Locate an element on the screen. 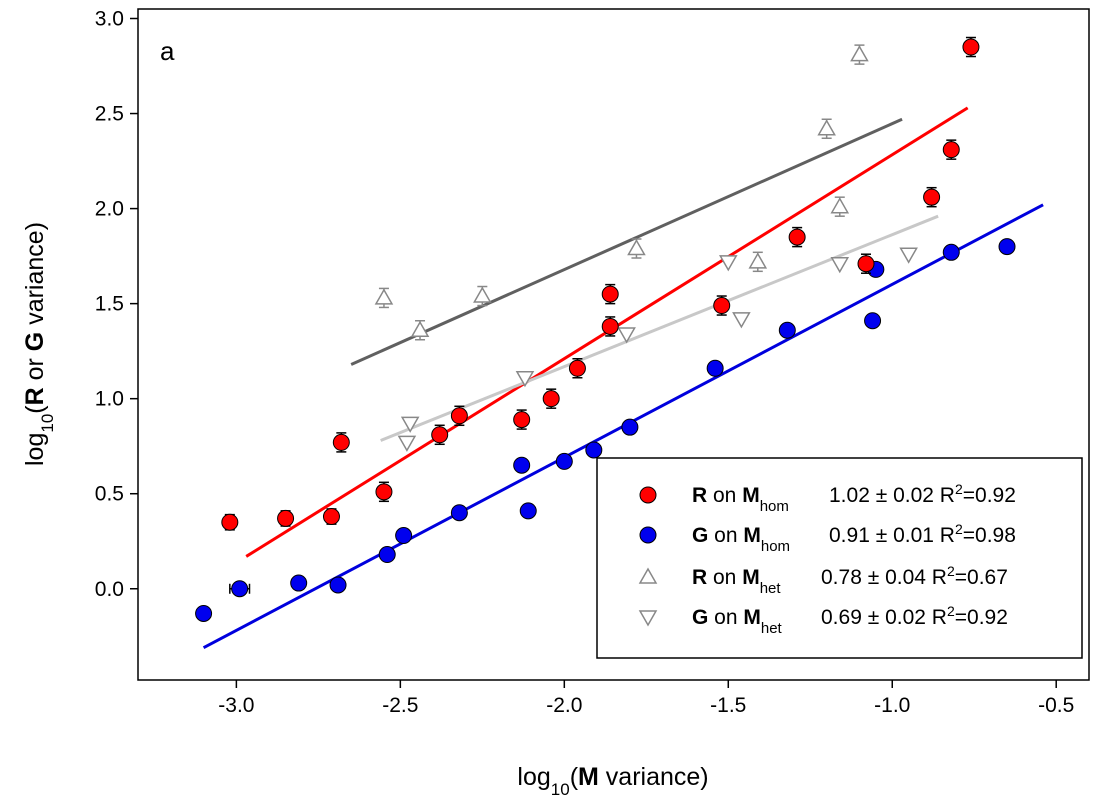 Image resolution: width=1097 pixels, height=802 pixels. x-tick-label: -1.0 is located at coordinates (892, 705).